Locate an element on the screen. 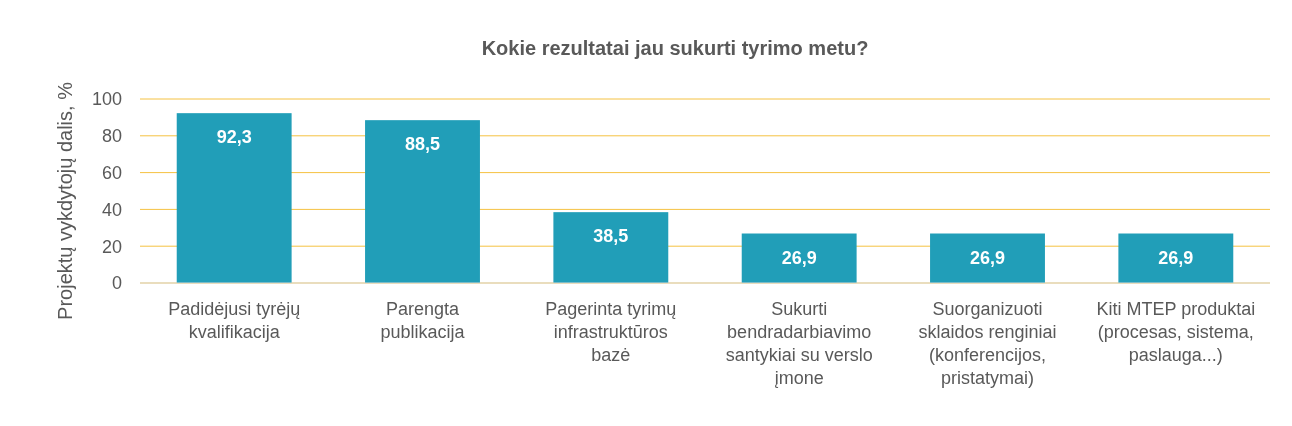  x-tick-label: Parengta publikacija is located at coordinates (423, 320).